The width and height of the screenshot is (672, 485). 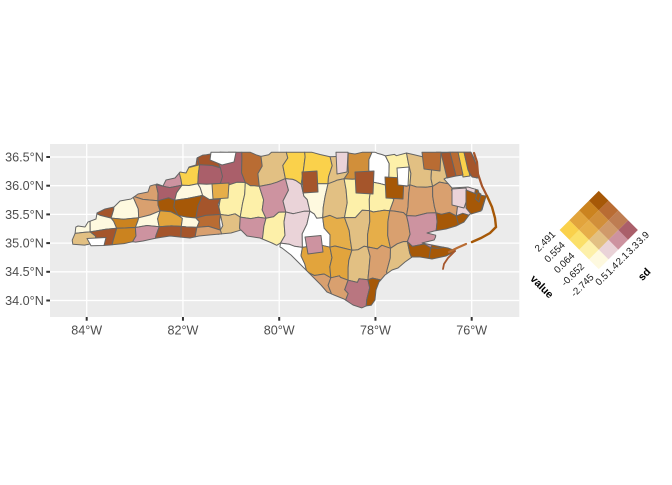 I want to click on svg-text: 35.0°N, so click(x=24, y=244).